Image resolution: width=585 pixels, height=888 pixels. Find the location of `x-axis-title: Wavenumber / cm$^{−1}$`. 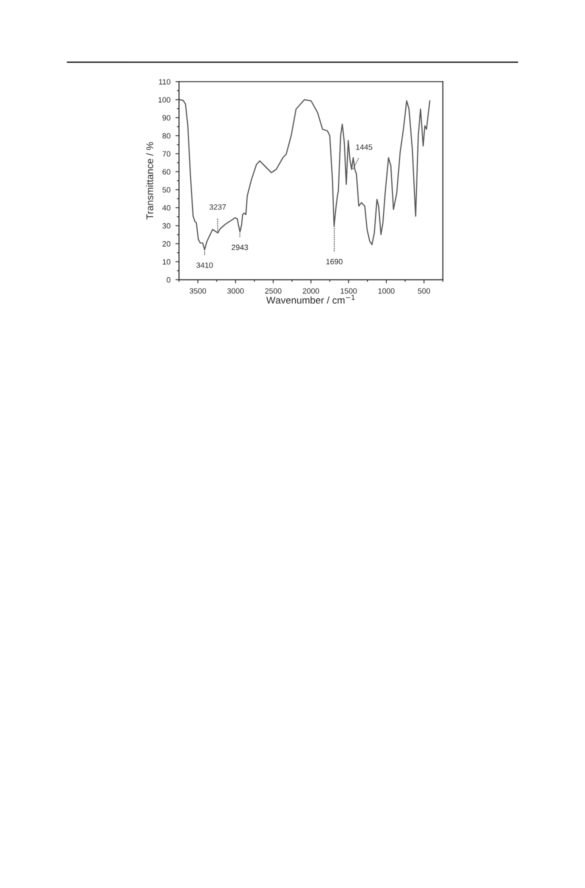

x-axis-title: Wavenumber / cm$^{−1}$ is located at coordinates (310, 299).